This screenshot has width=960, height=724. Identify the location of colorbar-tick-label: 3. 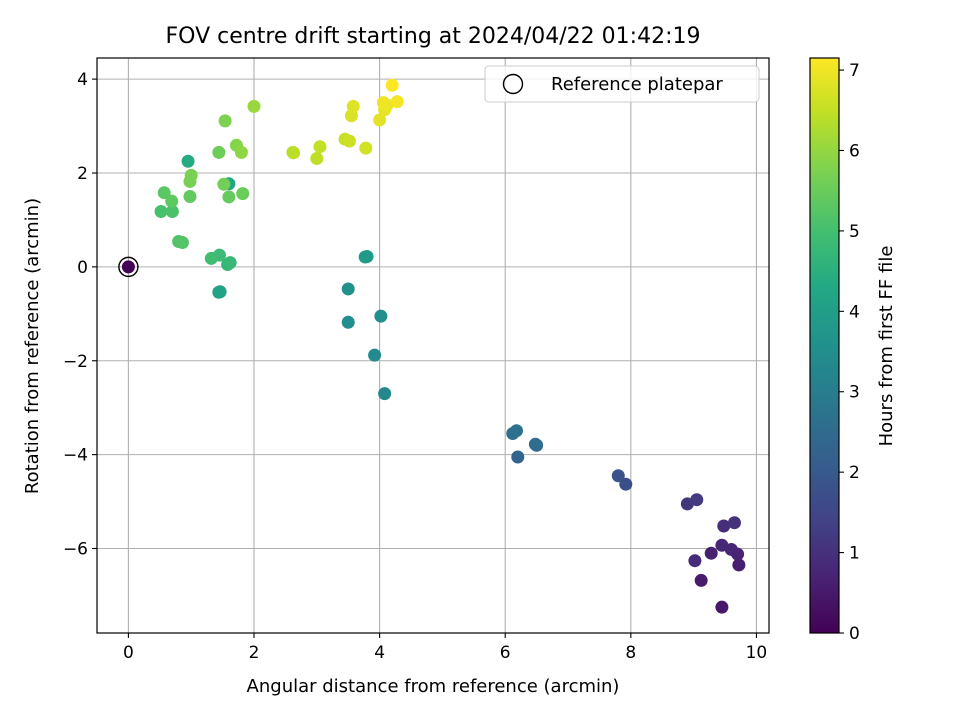
(854, 393).